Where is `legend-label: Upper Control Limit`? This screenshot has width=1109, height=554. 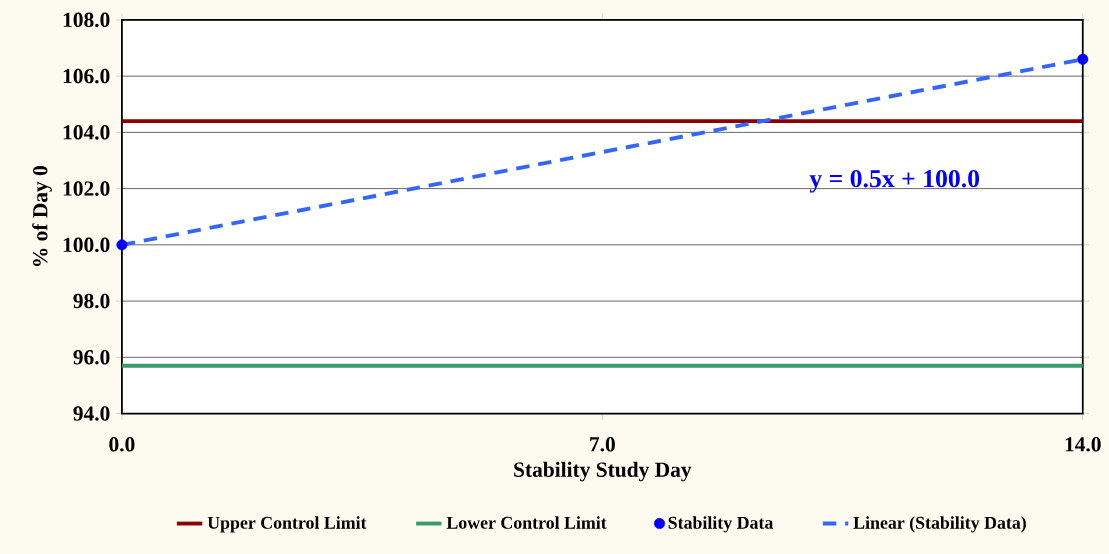
legend-label: Upper Control Limit is located at coordinates (287, 524).